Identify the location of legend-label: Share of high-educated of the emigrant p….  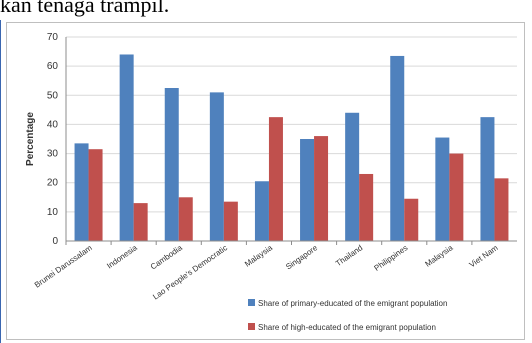
(347, 327).